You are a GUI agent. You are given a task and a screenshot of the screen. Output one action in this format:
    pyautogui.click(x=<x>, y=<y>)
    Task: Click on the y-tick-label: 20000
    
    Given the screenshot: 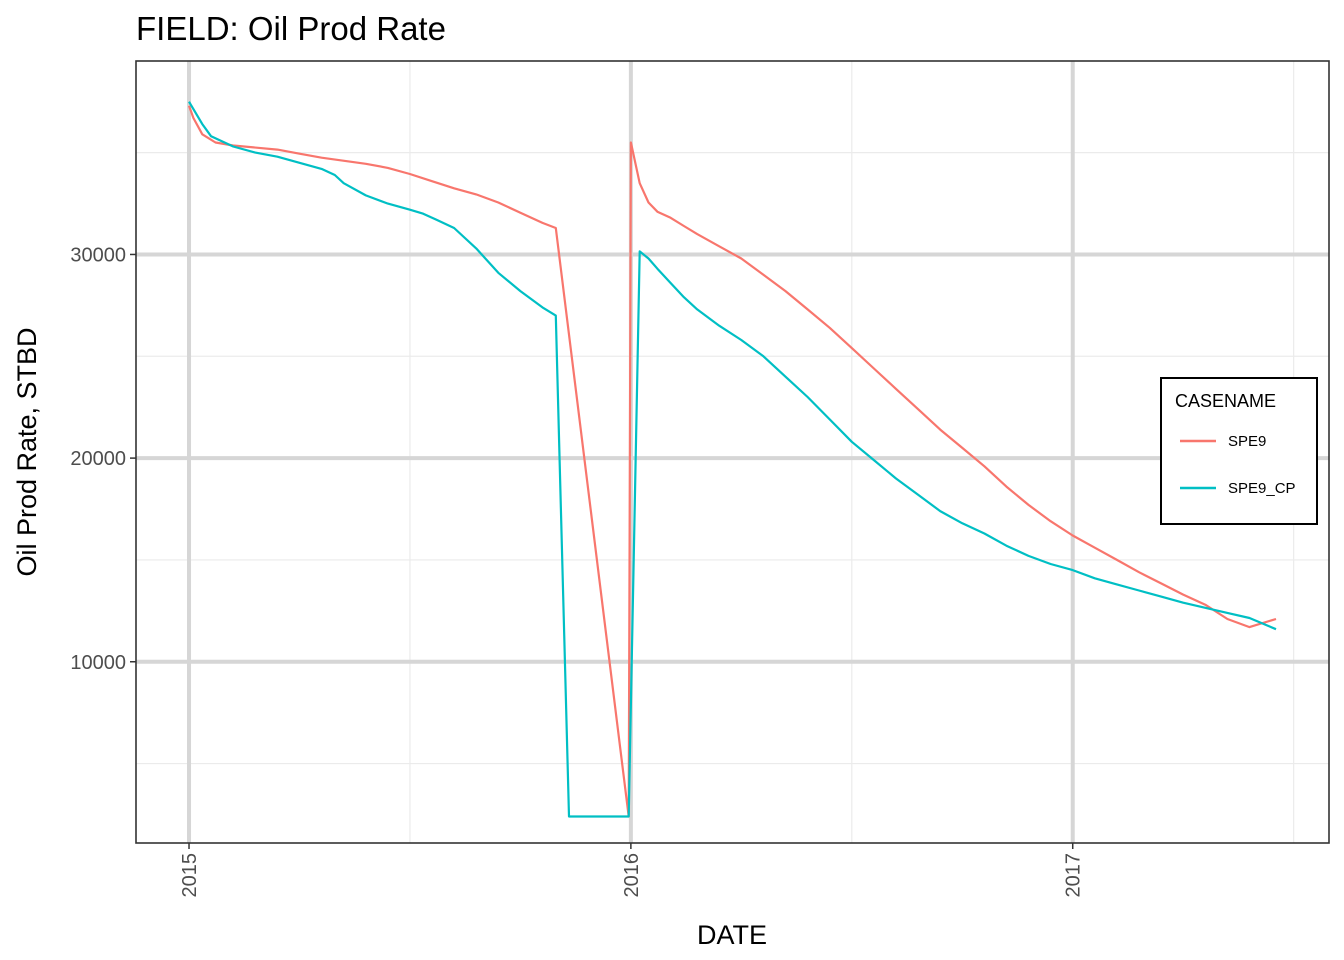 What is the action you would take?
    pyautogui.click(x=98, y=459)
    